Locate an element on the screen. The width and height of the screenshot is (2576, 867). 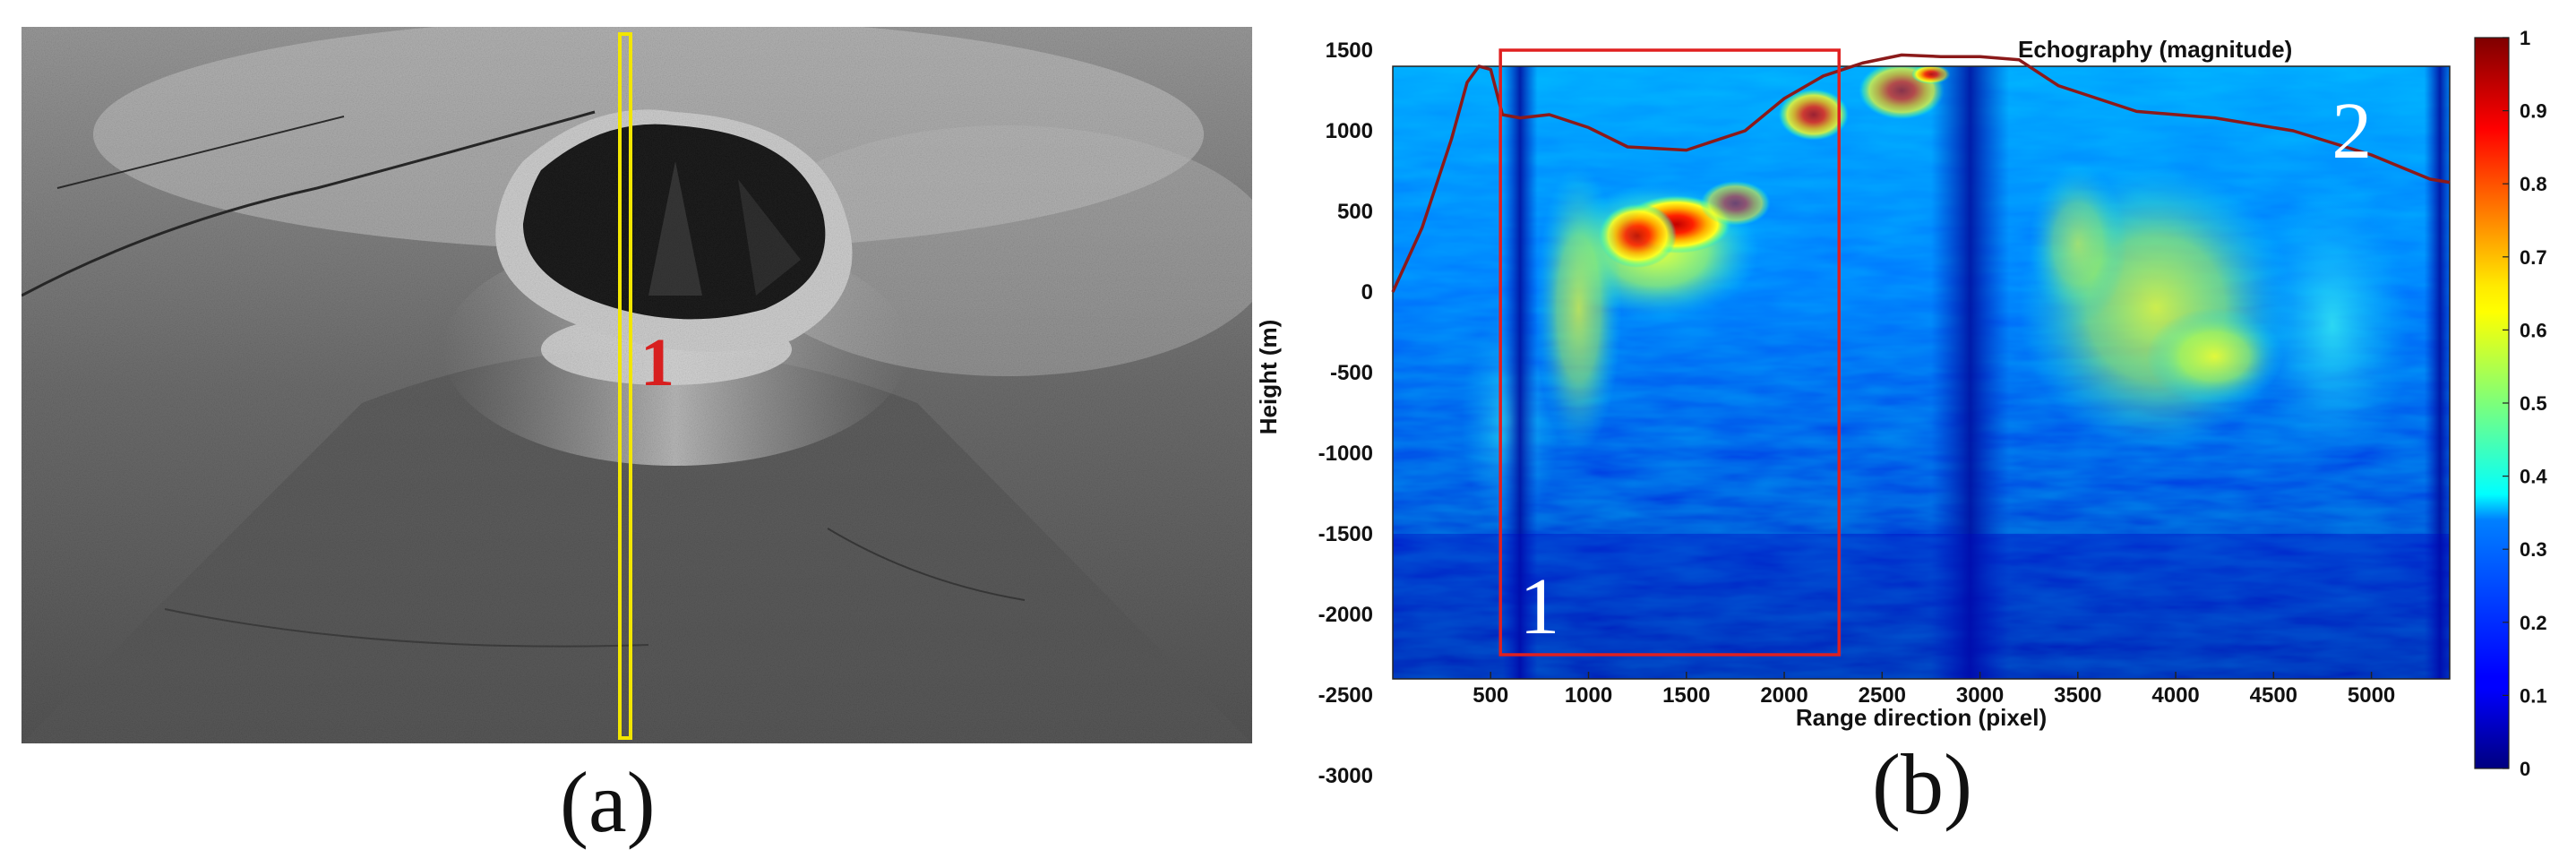
y-tick-label: 1500 is located at coordinates (1349, 51).